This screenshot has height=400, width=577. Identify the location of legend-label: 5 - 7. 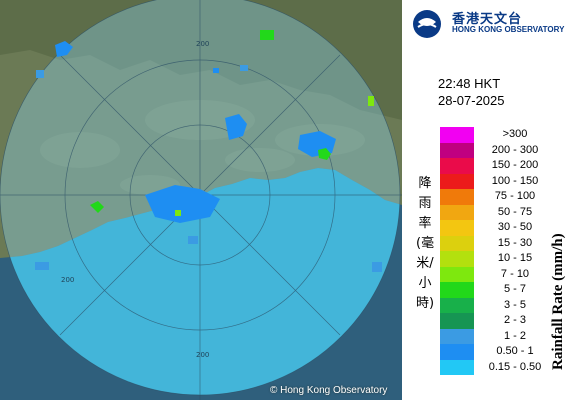
(514, 289).